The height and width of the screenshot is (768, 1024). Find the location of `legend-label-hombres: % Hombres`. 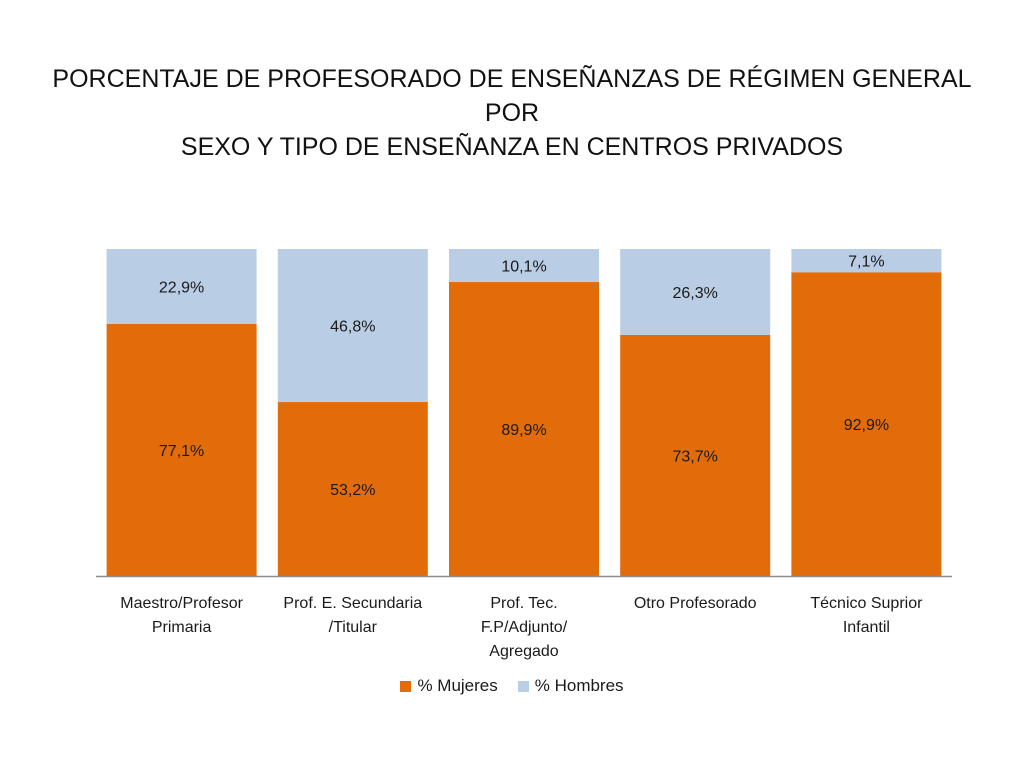

legend-label-hombres: % Hombres is located at coordinates (579, 685).